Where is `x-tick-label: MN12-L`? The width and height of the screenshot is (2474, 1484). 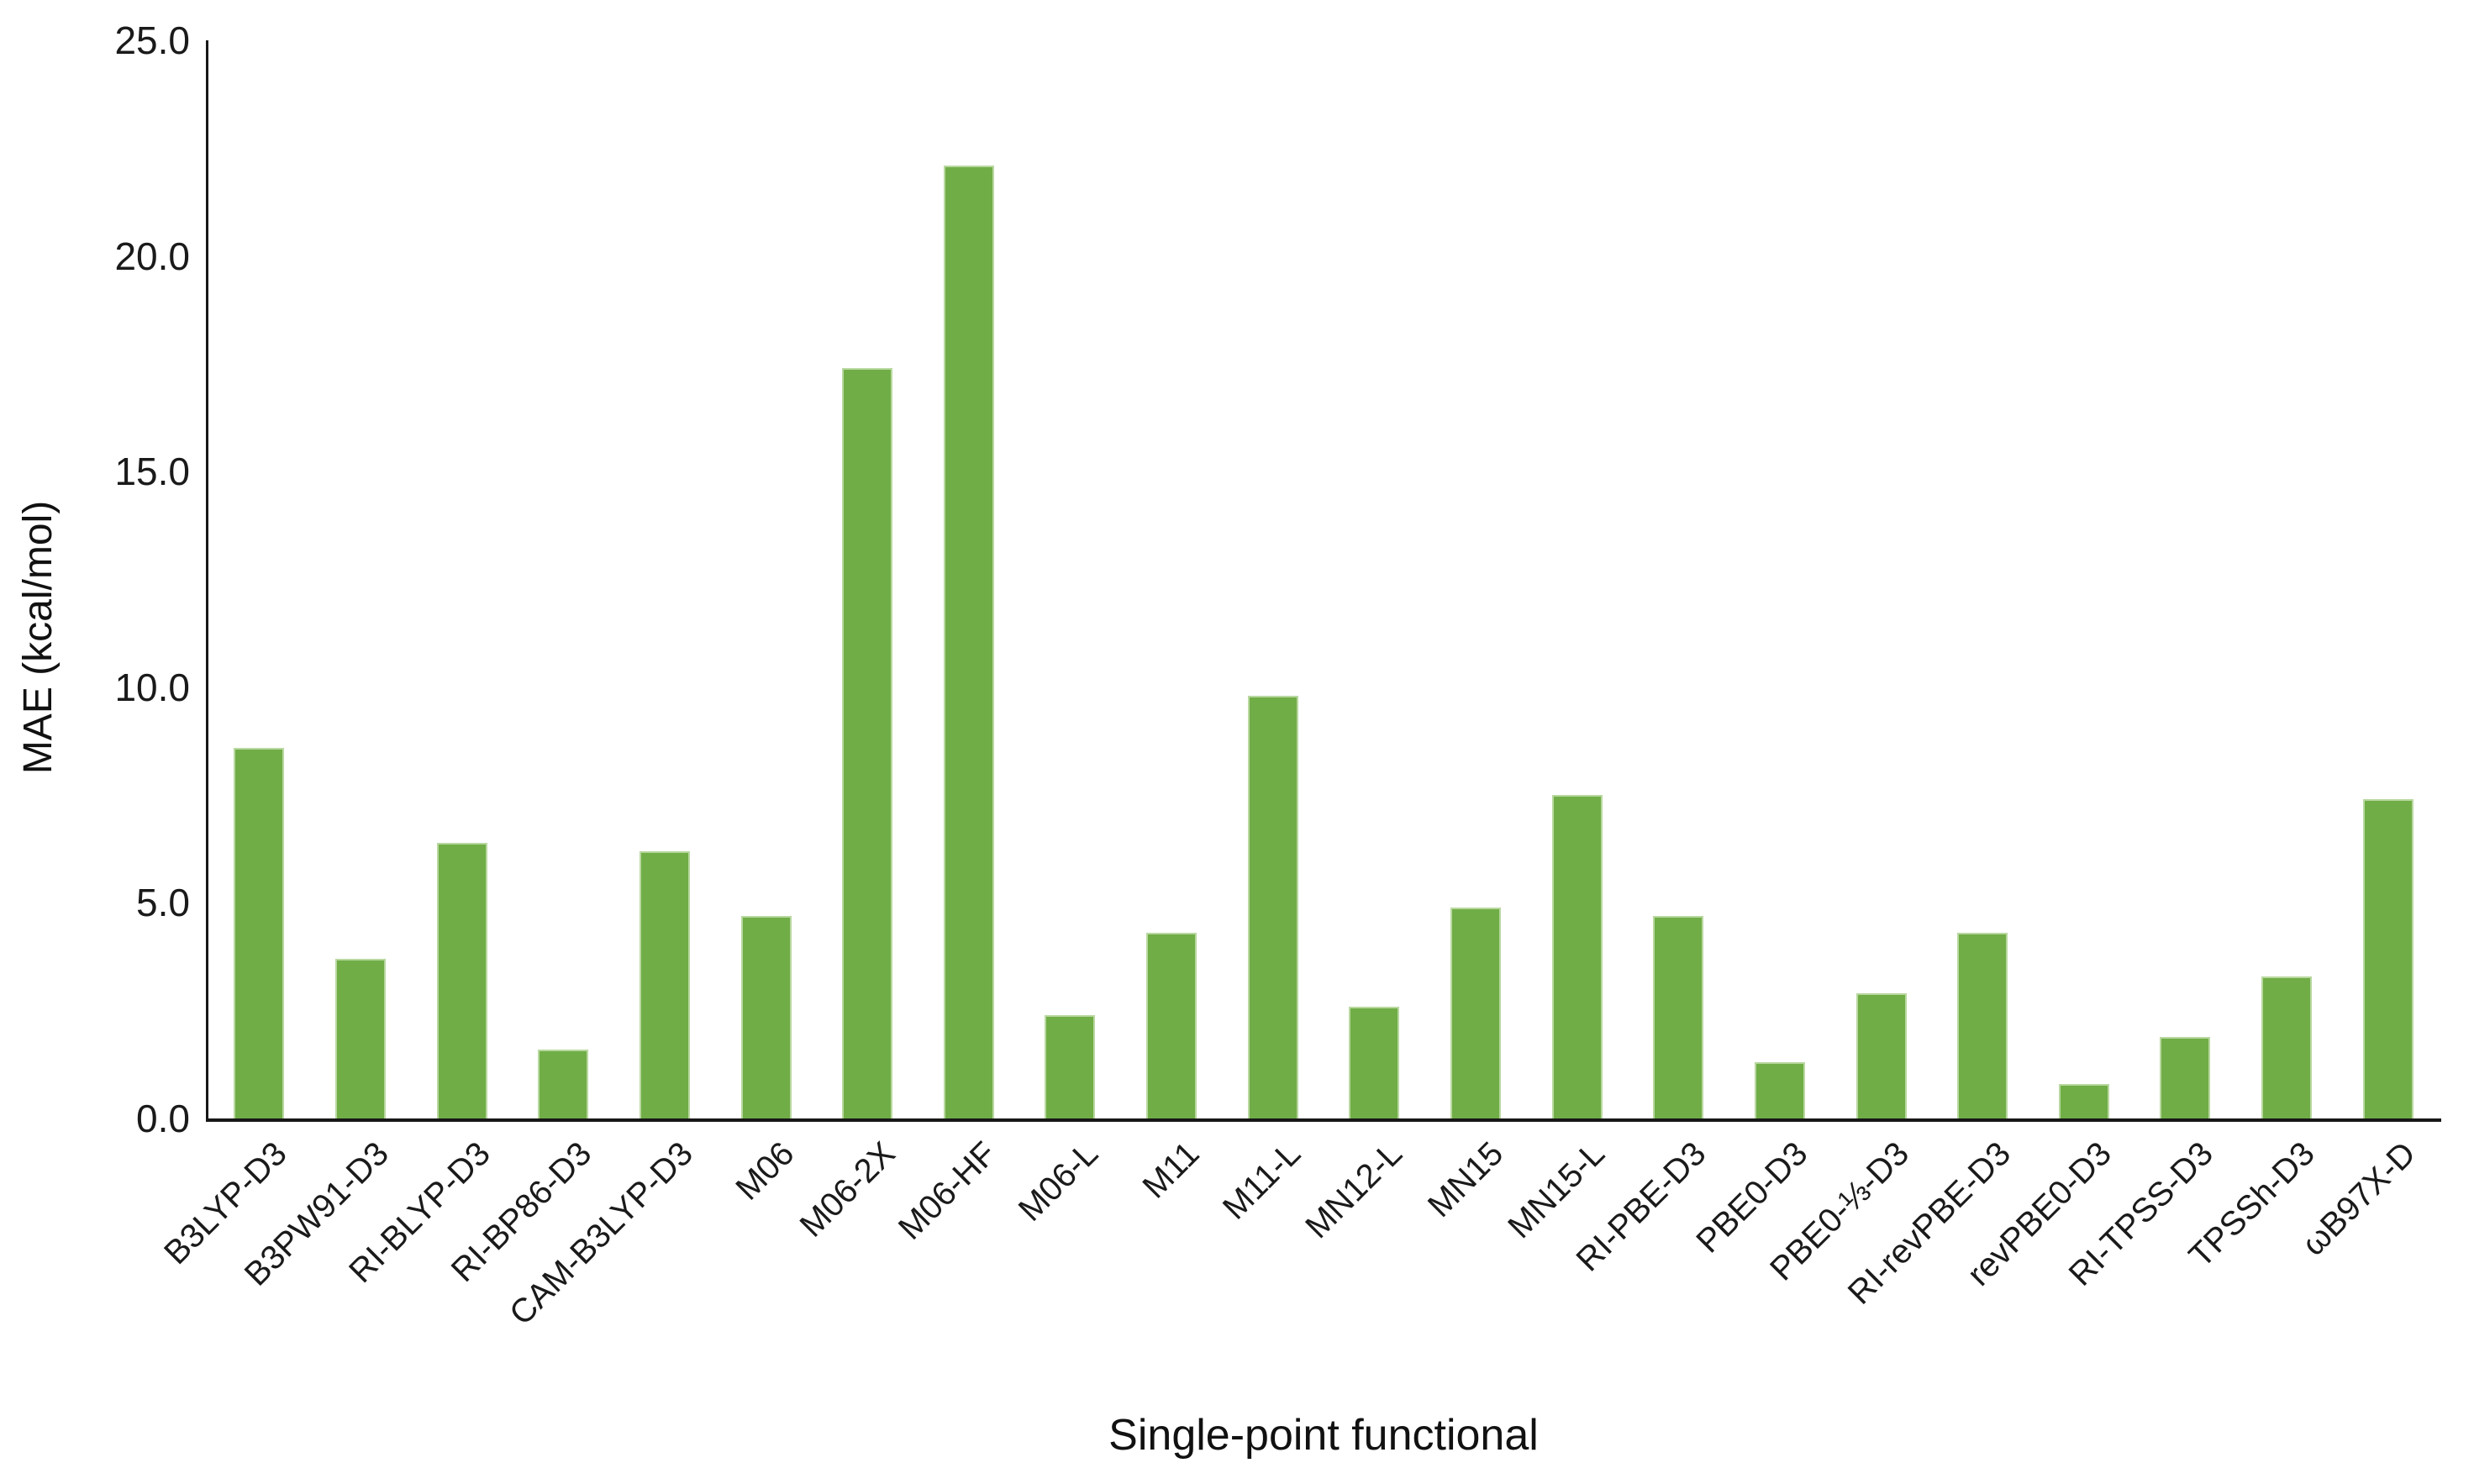
x-tick-label: MN12-L is located at coordinates (1354, 1190).